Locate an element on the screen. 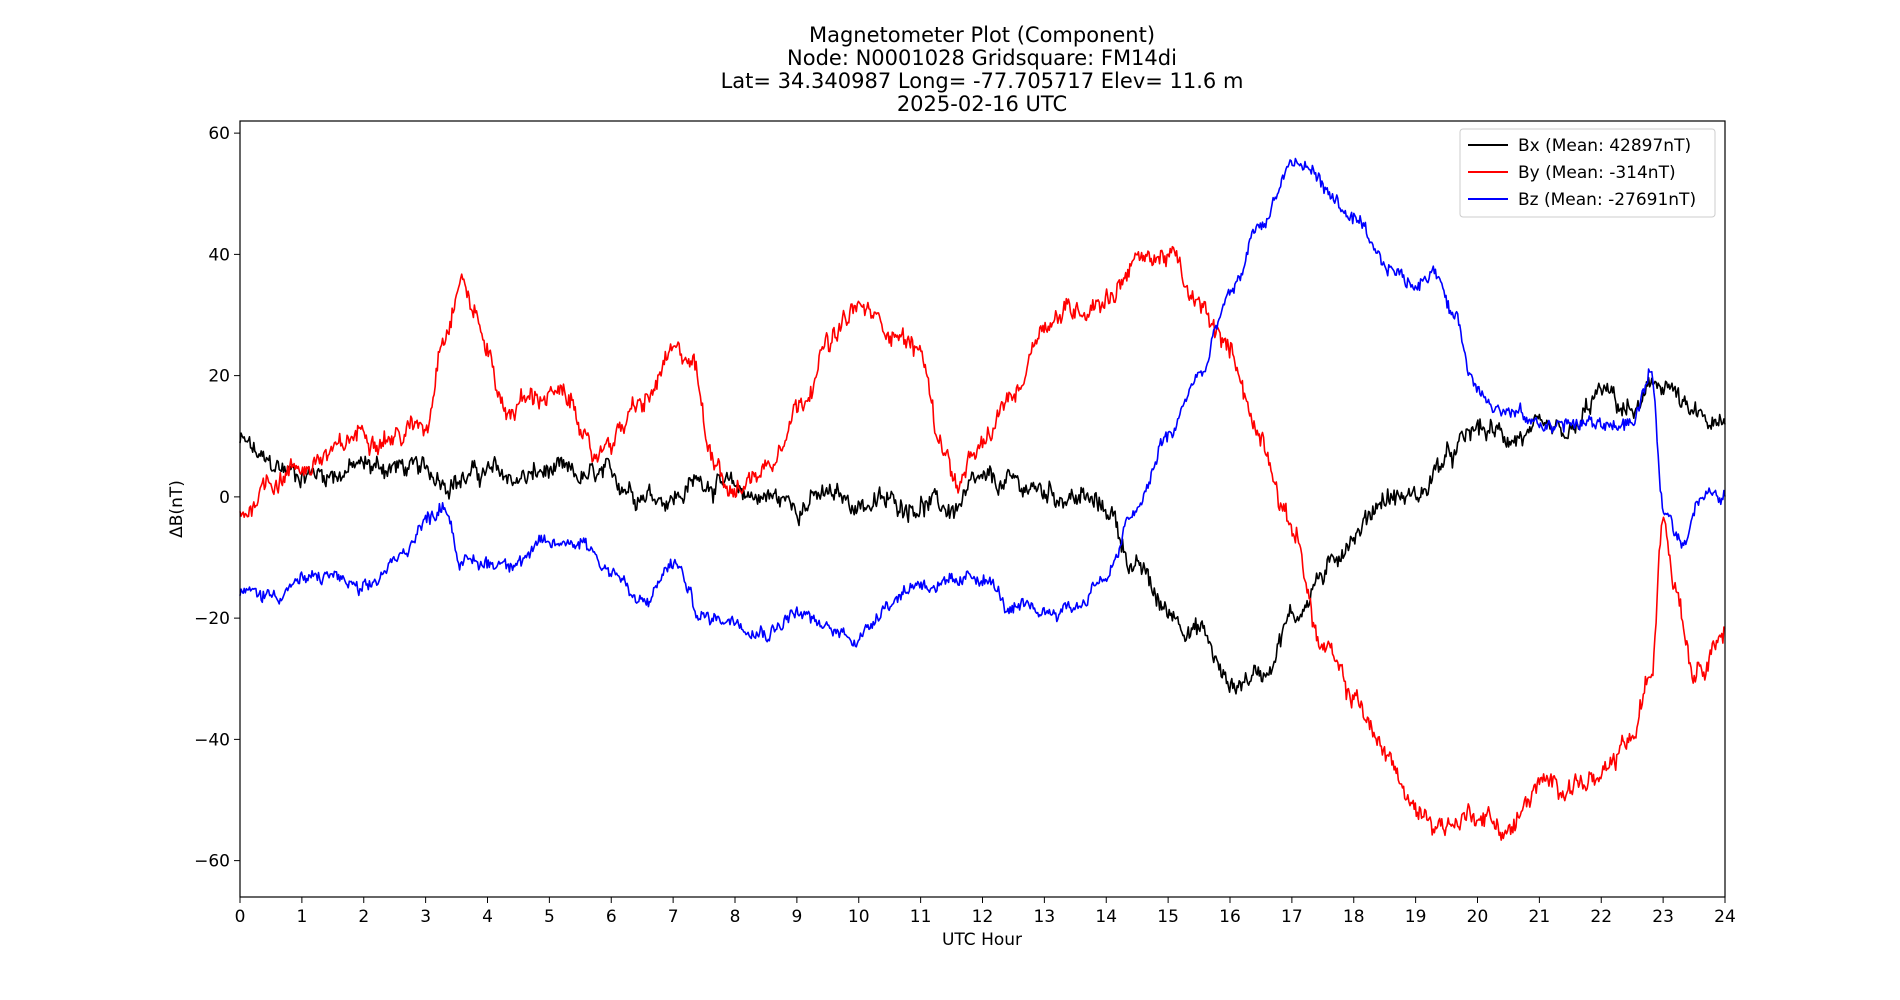 Image resolution: width=1900 pixels, height=1000 pixels. x-tick-label: 3 is located at coordinates (425, 917).